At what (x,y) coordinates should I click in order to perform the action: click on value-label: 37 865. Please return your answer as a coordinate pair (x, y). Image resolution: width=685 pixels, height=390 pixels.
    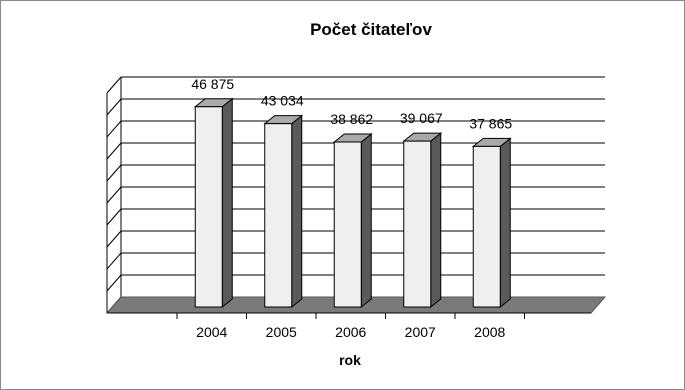
    Looking at the image, I should click on (490, 123).